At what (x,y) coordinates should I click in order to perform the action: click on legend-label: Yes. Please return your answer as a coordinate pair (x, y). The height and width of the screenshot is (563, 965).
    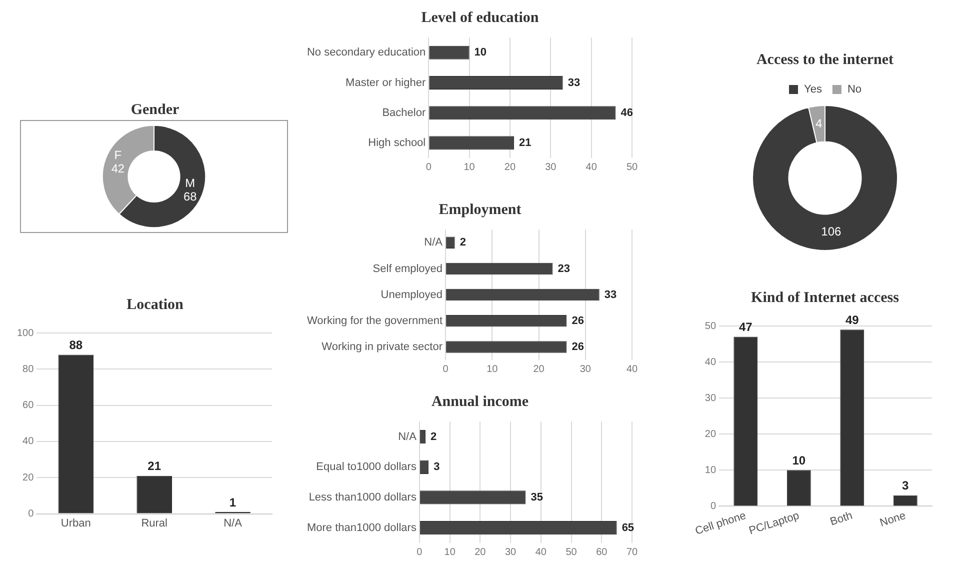
    Looking at the image, I should click on (813, 90).